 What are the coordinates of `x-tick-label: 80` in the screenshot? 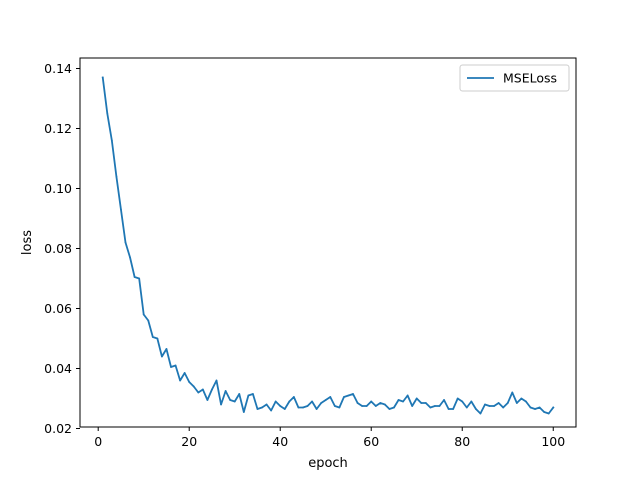 It's located at (462, 441).